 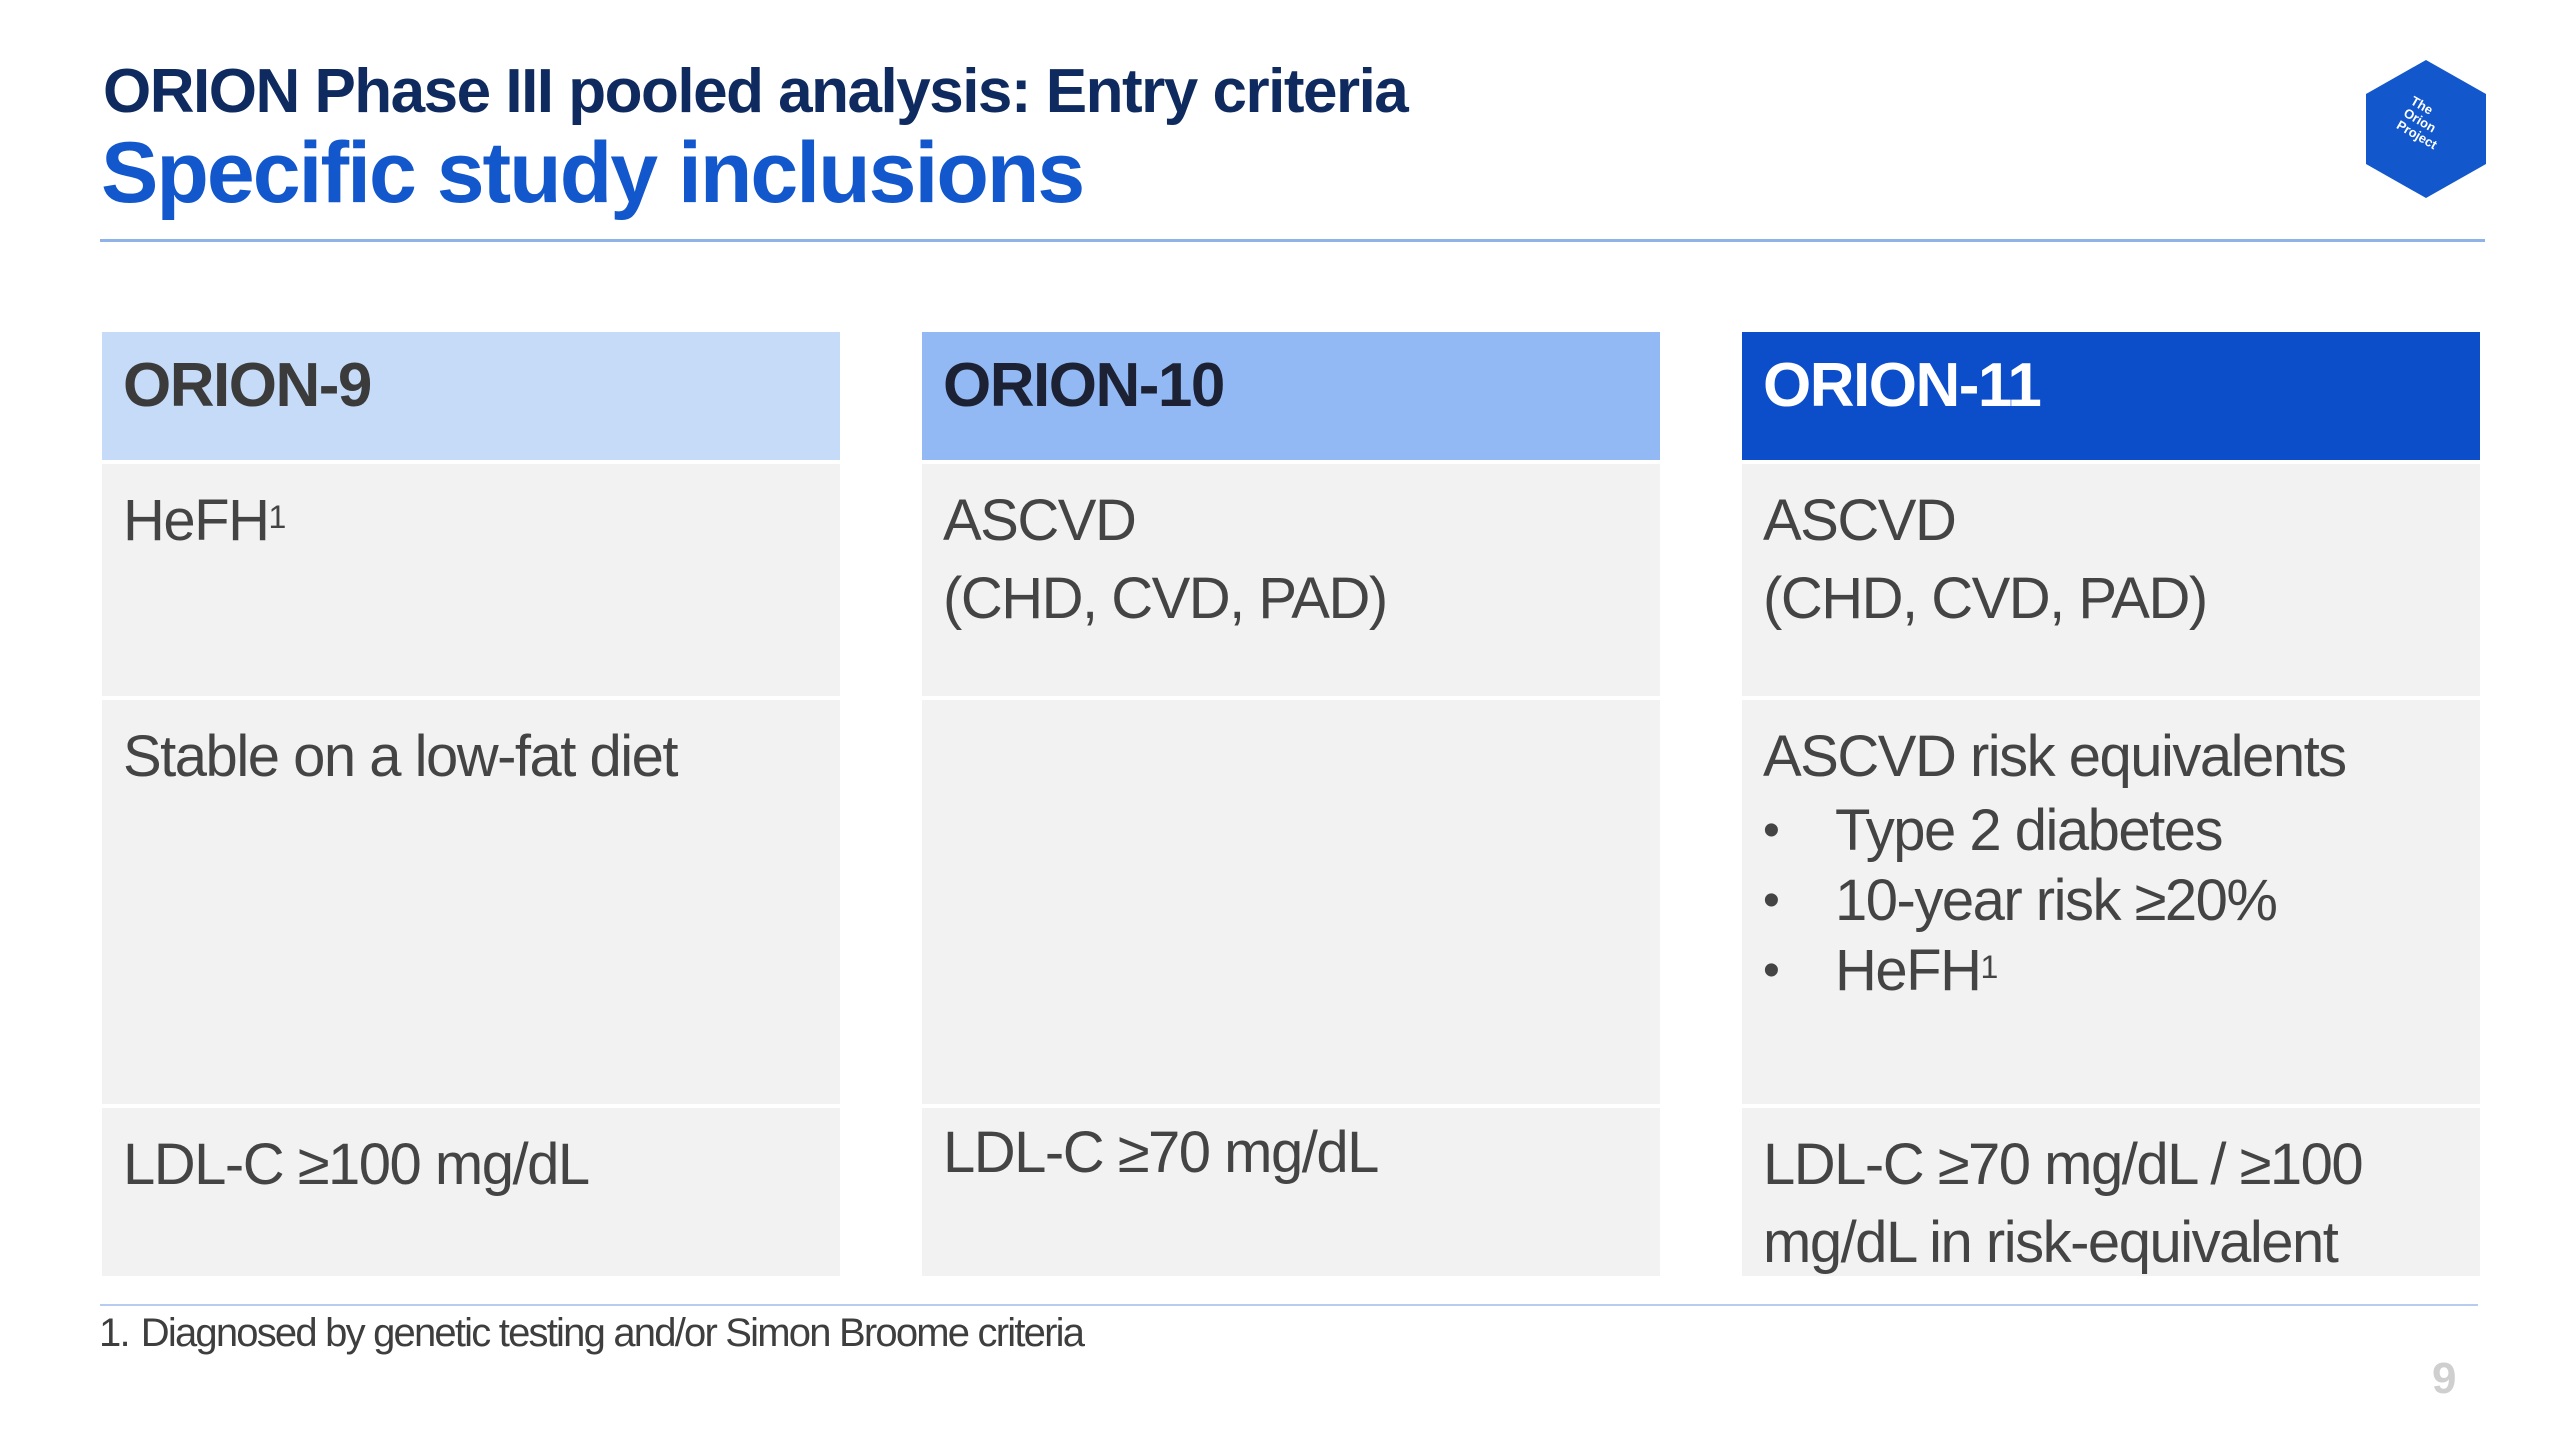 I want to click on orion-9-ldl-cell: LDL-C ≥100 mg/dL, so click(x=471, y=1192).